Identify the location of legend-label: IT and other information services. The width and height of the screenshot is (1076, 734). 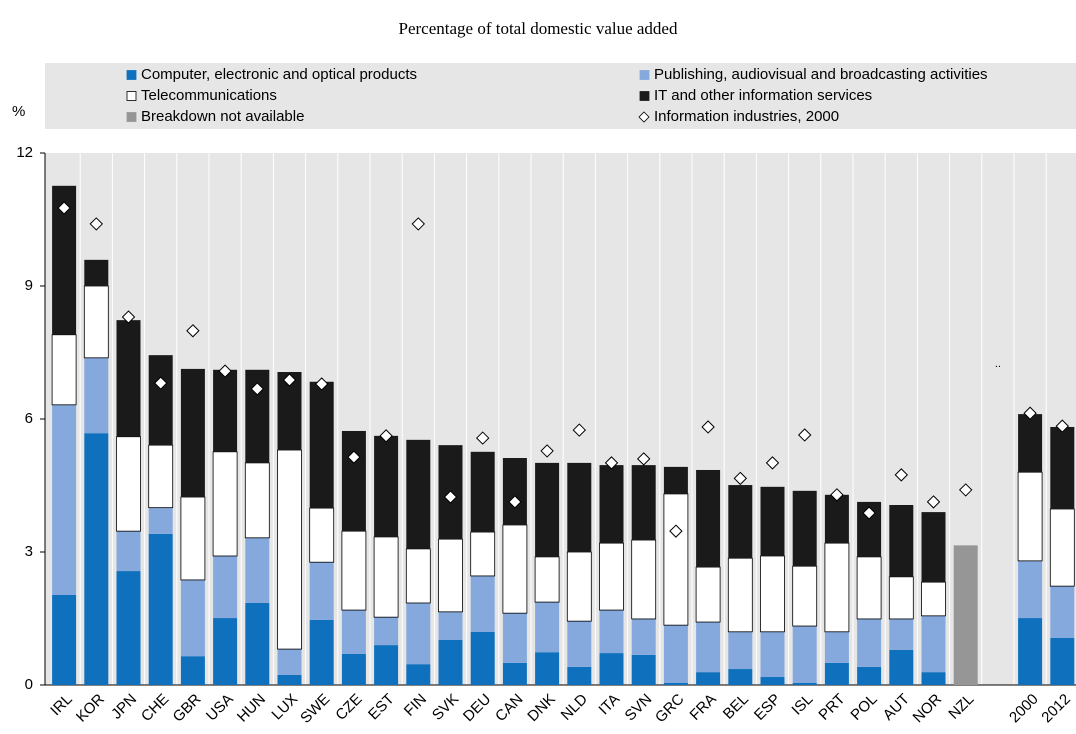
(763, 95).